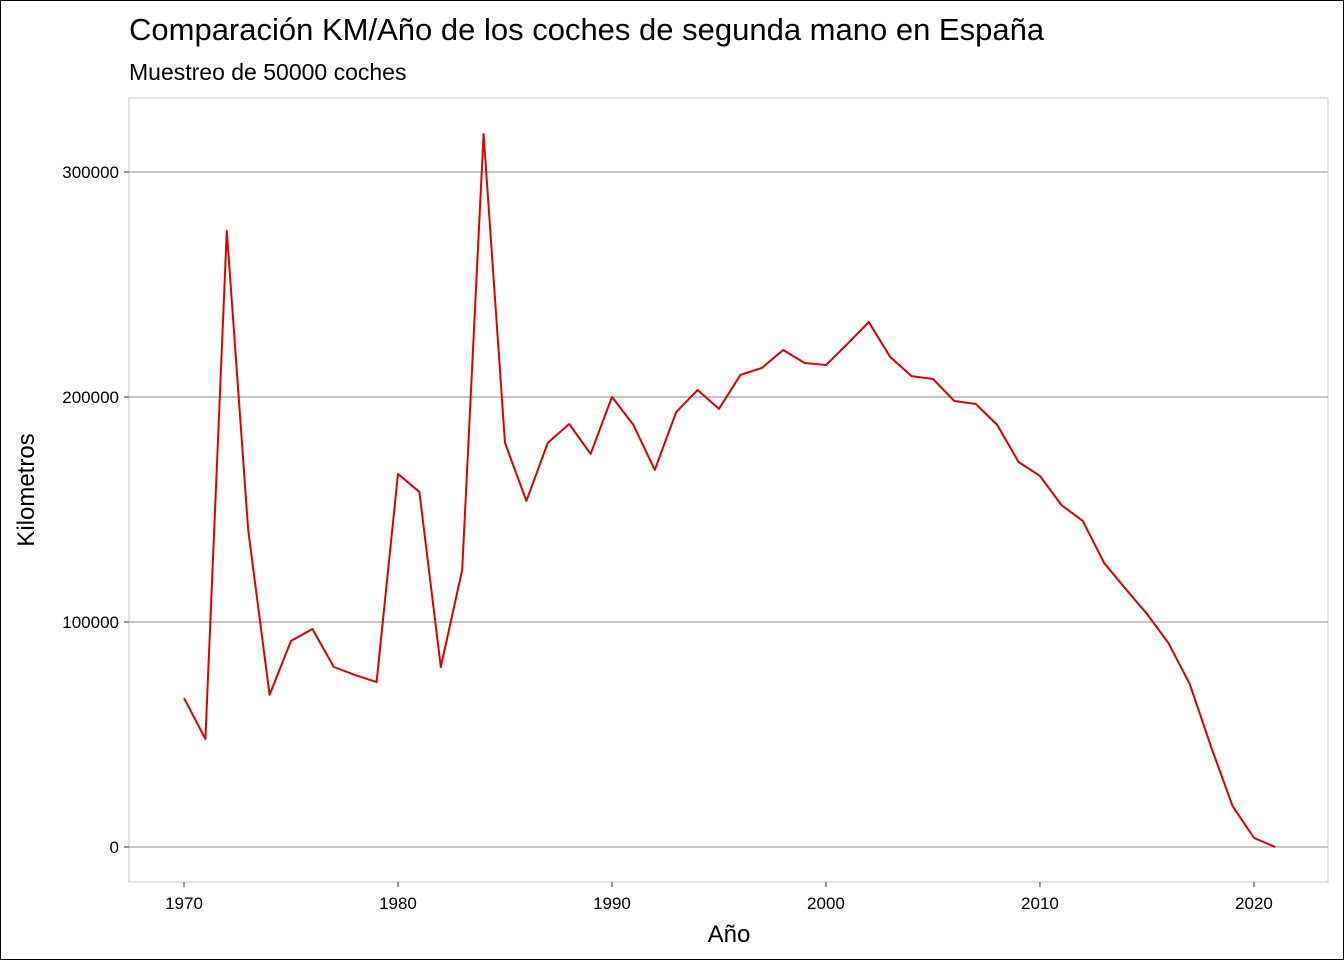 The image size is (1344, 960). What do you see at coordinates (90, 172) in the screenshot?
I see `y-tick-label: 300000` at bounding box center [90, 172].